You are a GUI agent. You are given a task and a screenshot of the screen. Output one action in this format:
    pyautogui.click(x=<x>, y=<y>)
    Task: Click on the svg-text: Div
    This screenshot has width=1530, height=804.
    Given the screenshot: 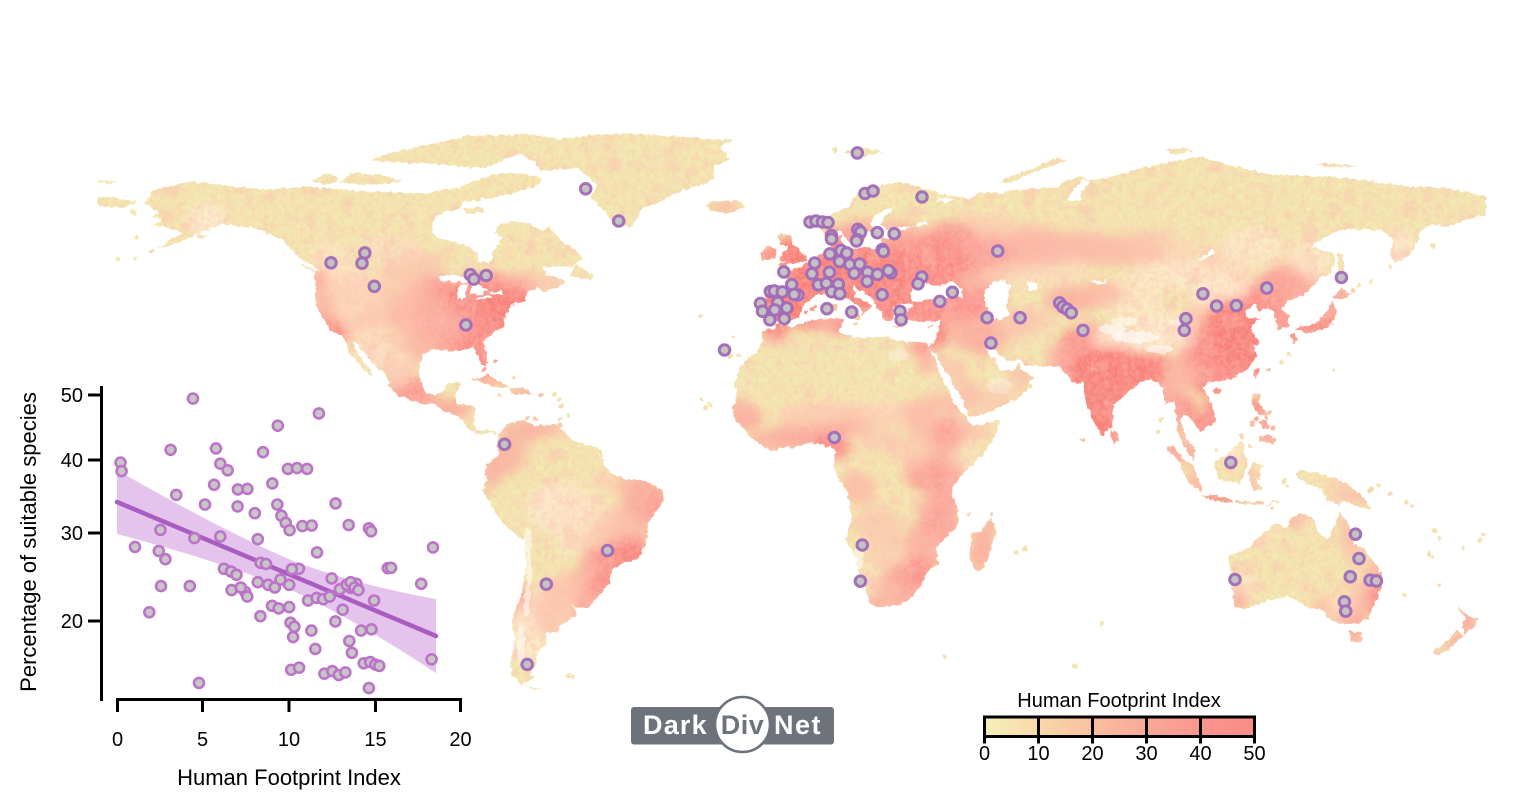 What is the action you would take?
    pyautogui.click(x=743, y=725)
    